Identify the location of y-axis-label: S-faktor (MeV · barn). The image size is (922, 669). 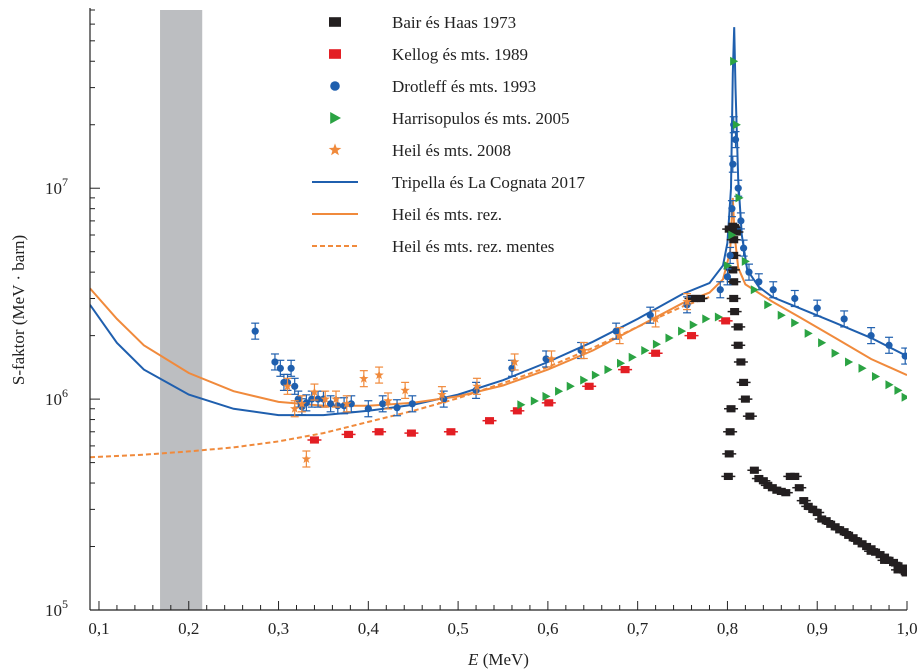
(18, 310).